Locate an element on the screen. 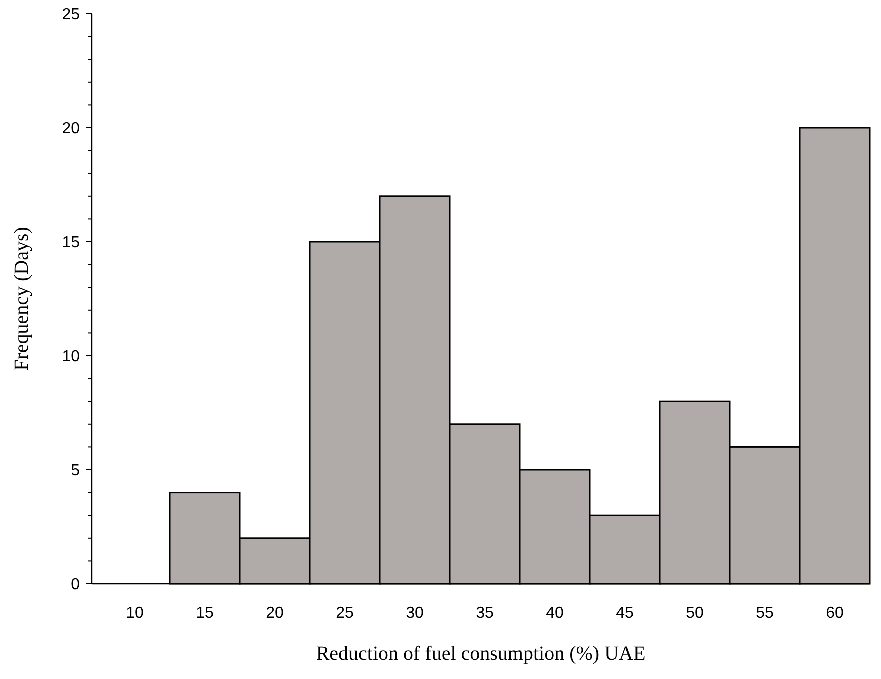  y-axis-title: Frequency (Days) is located at coordinates (22, 299).